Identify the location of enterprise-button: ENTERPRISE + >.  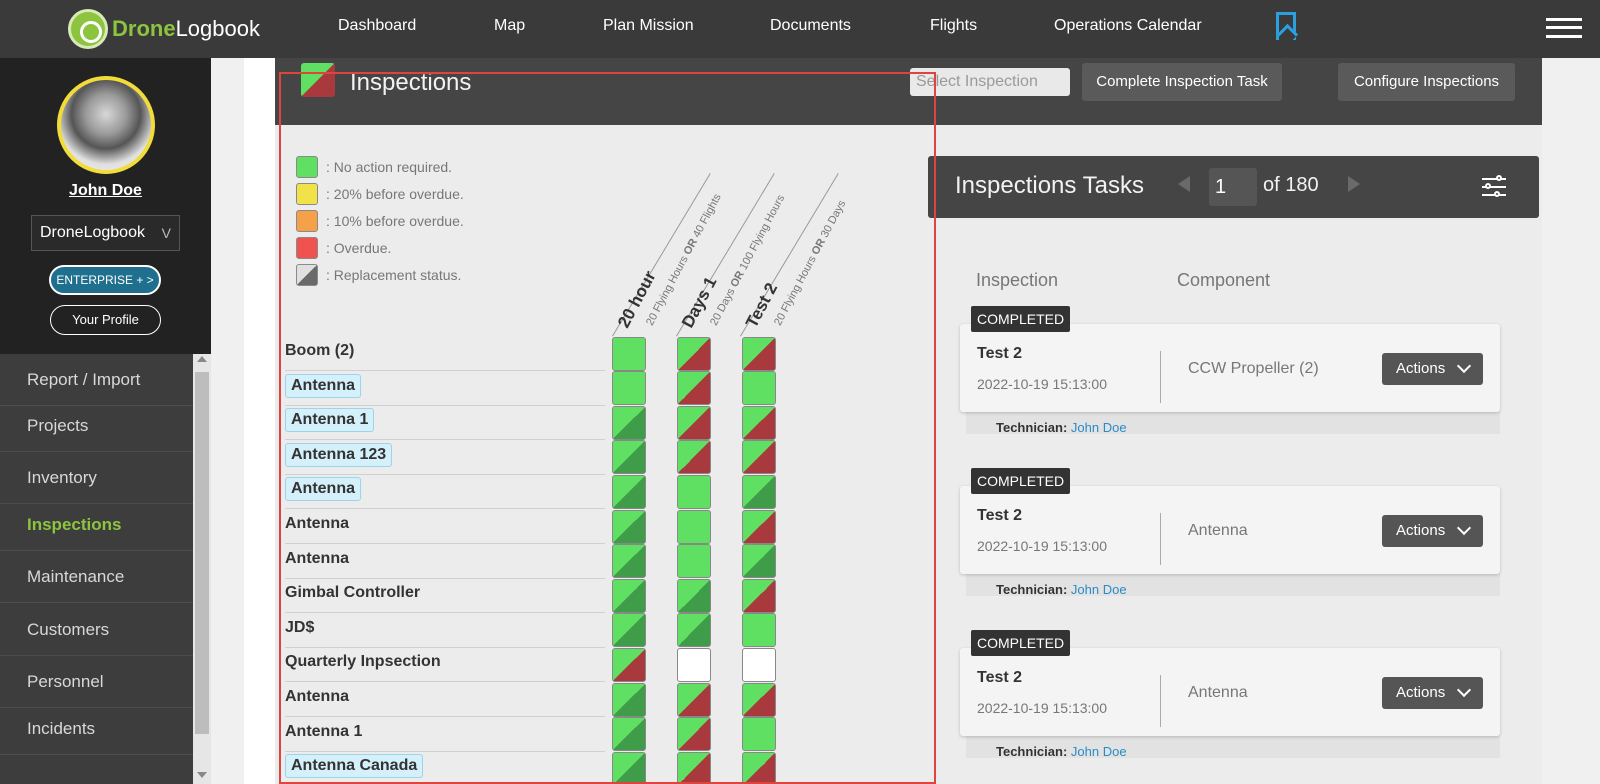
(105, 280).